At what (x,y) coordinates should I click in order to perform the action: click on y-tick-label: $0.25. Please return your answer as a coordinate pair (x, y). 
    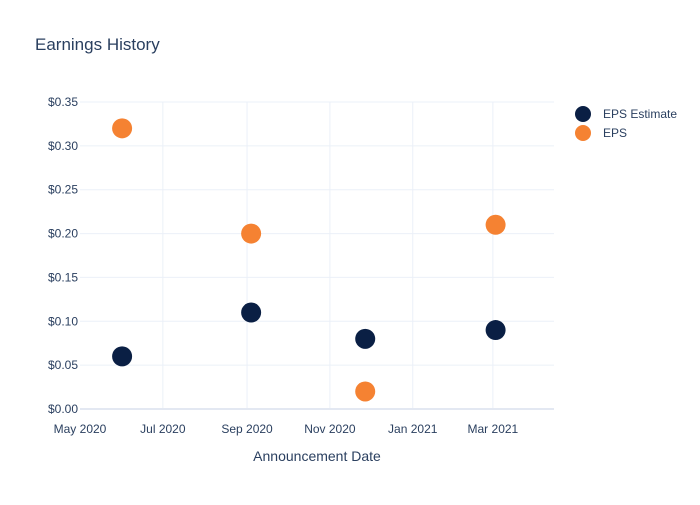
    Looking at the image, I should click on (63, 190).